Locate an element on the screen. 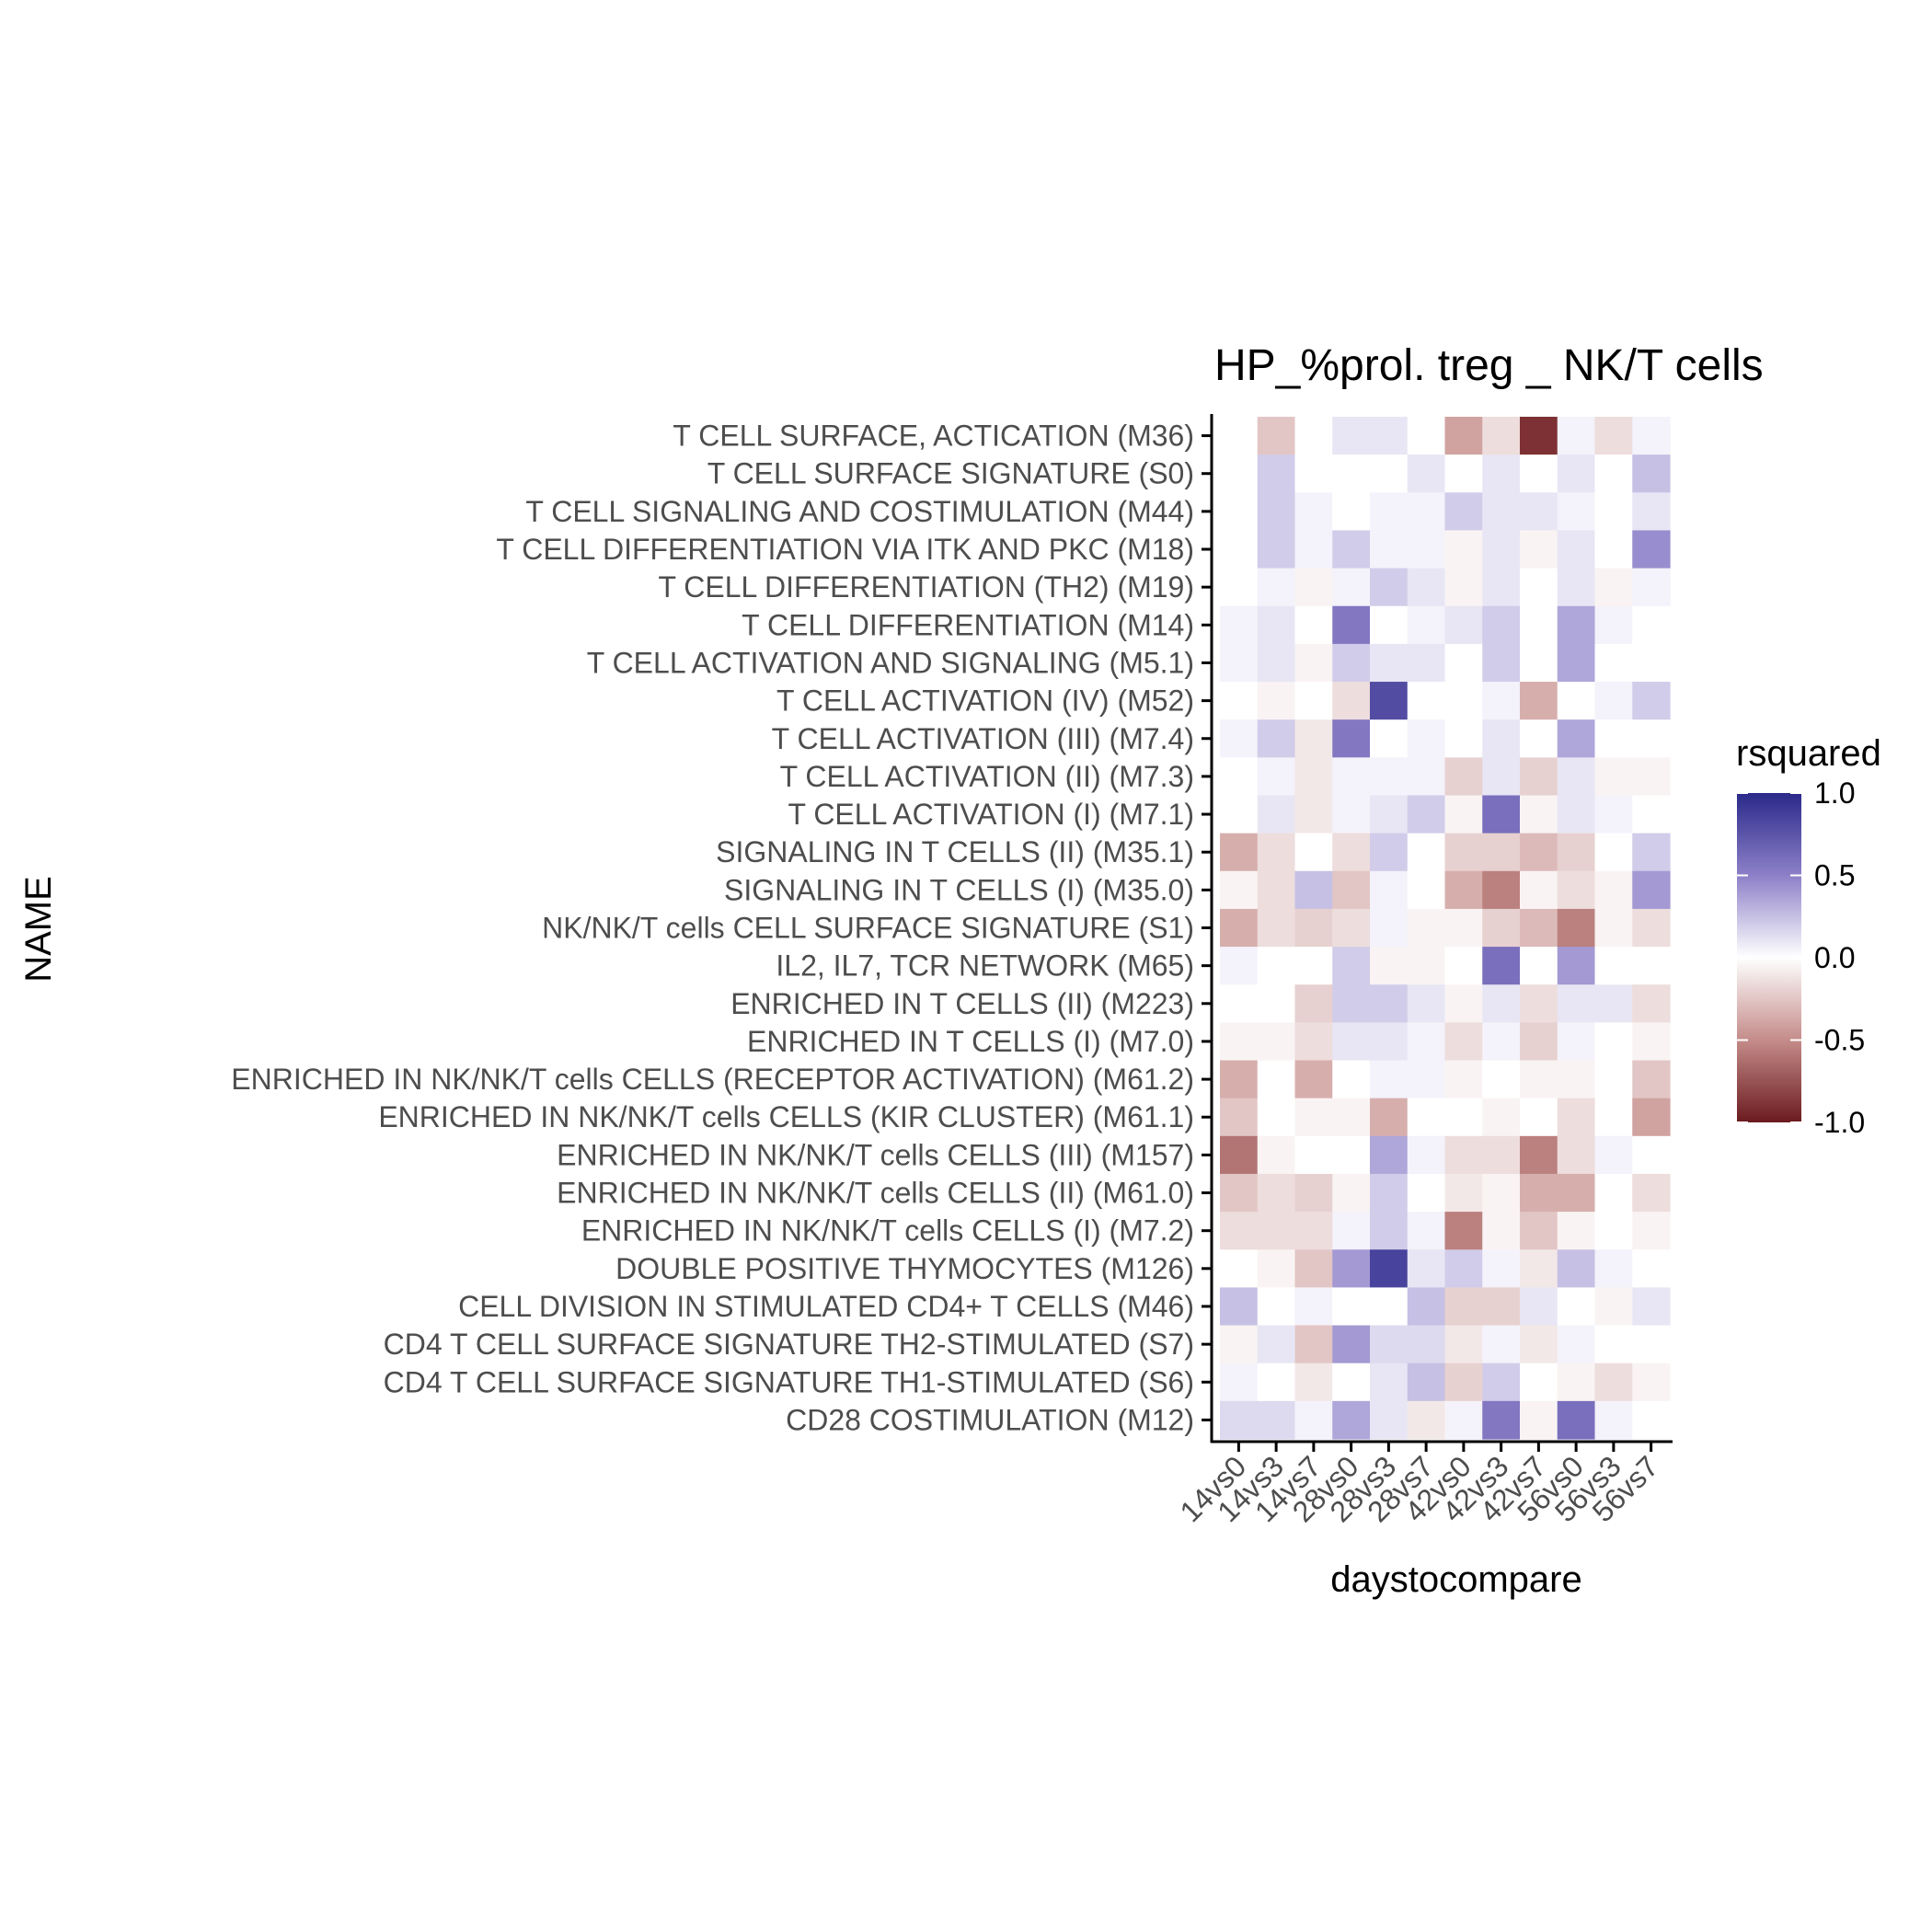 Image resolution: width=1932 pixels, height=1932 pixels. y-tick-label: DOUBLE POSITIVE THYMOCYTES (M126) is located at coordinates (904, 1268).